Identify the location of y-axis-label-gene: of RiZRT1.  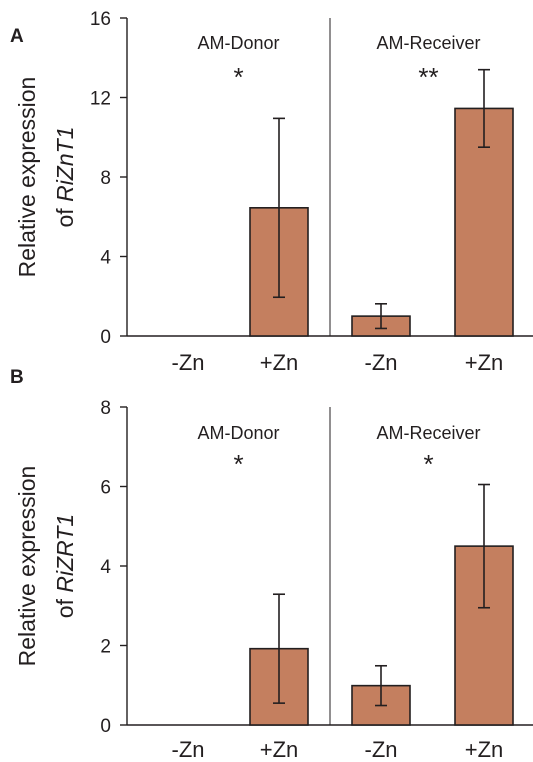
(65, 566).